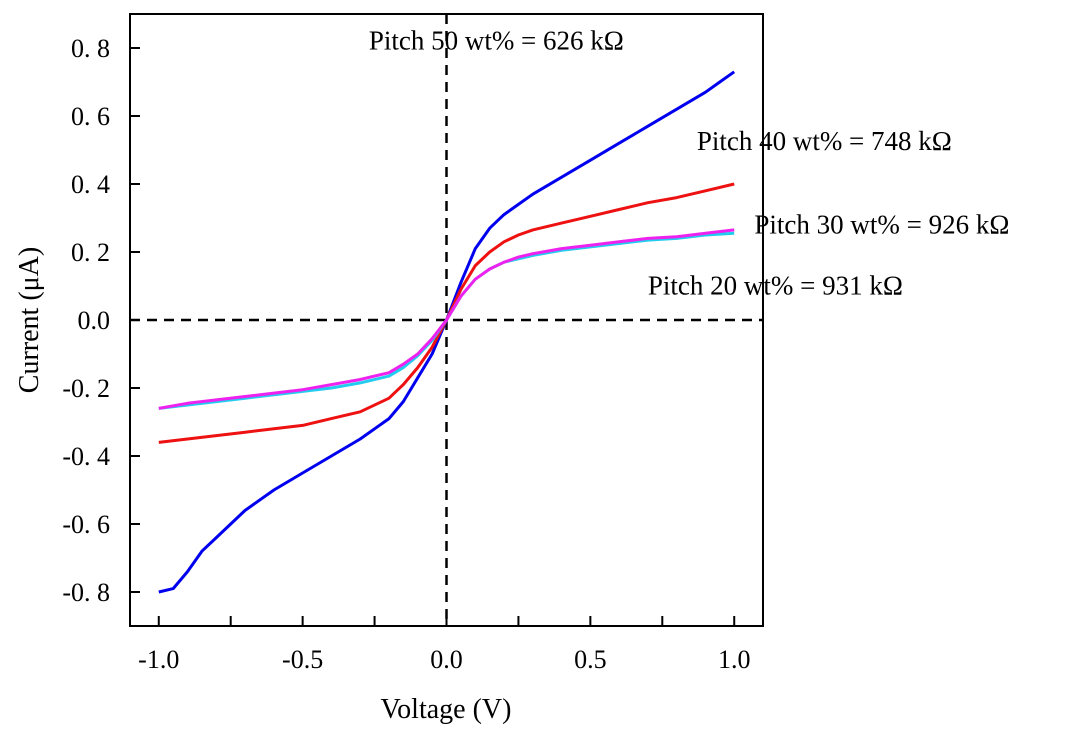  Describe the element at coordinates (94, 320) in the screenshot. I see `y-tick-label-5: 0.0` at that location.